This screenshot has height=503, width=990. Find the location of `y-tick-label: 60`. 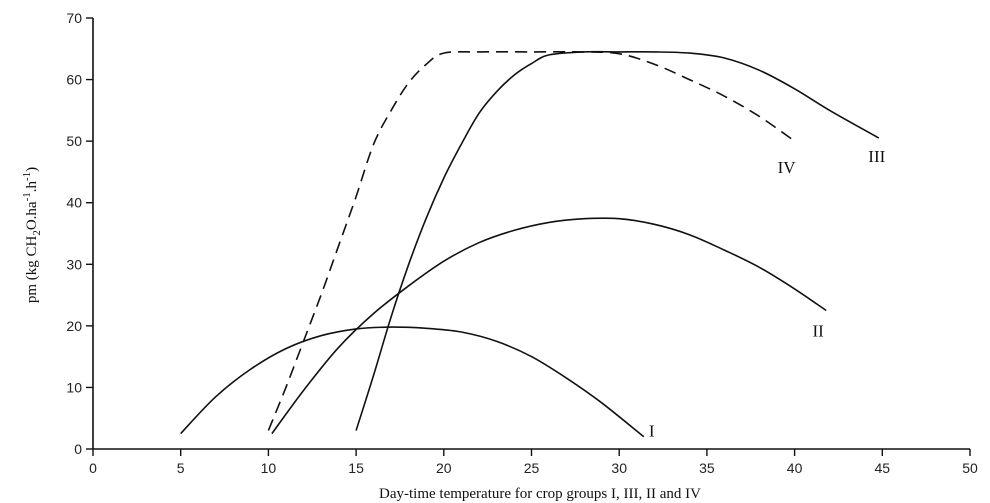

y-tick-label: 60 is located at coordinates (74, 80).